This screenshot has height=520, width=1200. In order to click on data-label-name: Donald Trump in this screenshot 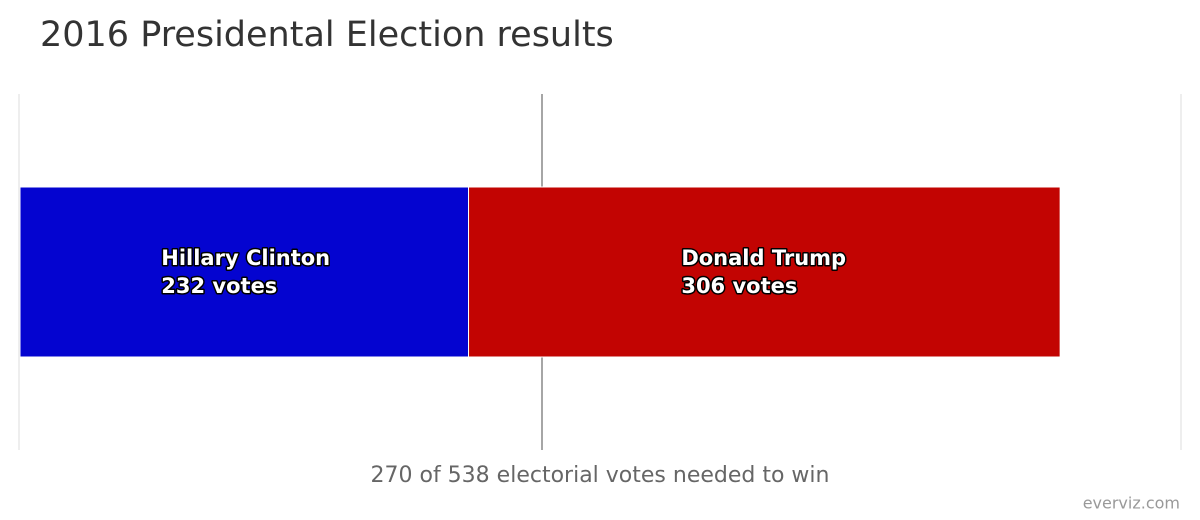, I will do `click(763, 258)`.